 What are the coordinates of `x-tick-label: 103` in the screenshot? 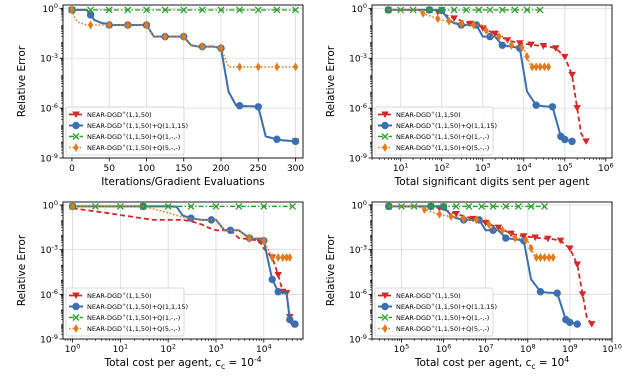 It's located at (483, 167).